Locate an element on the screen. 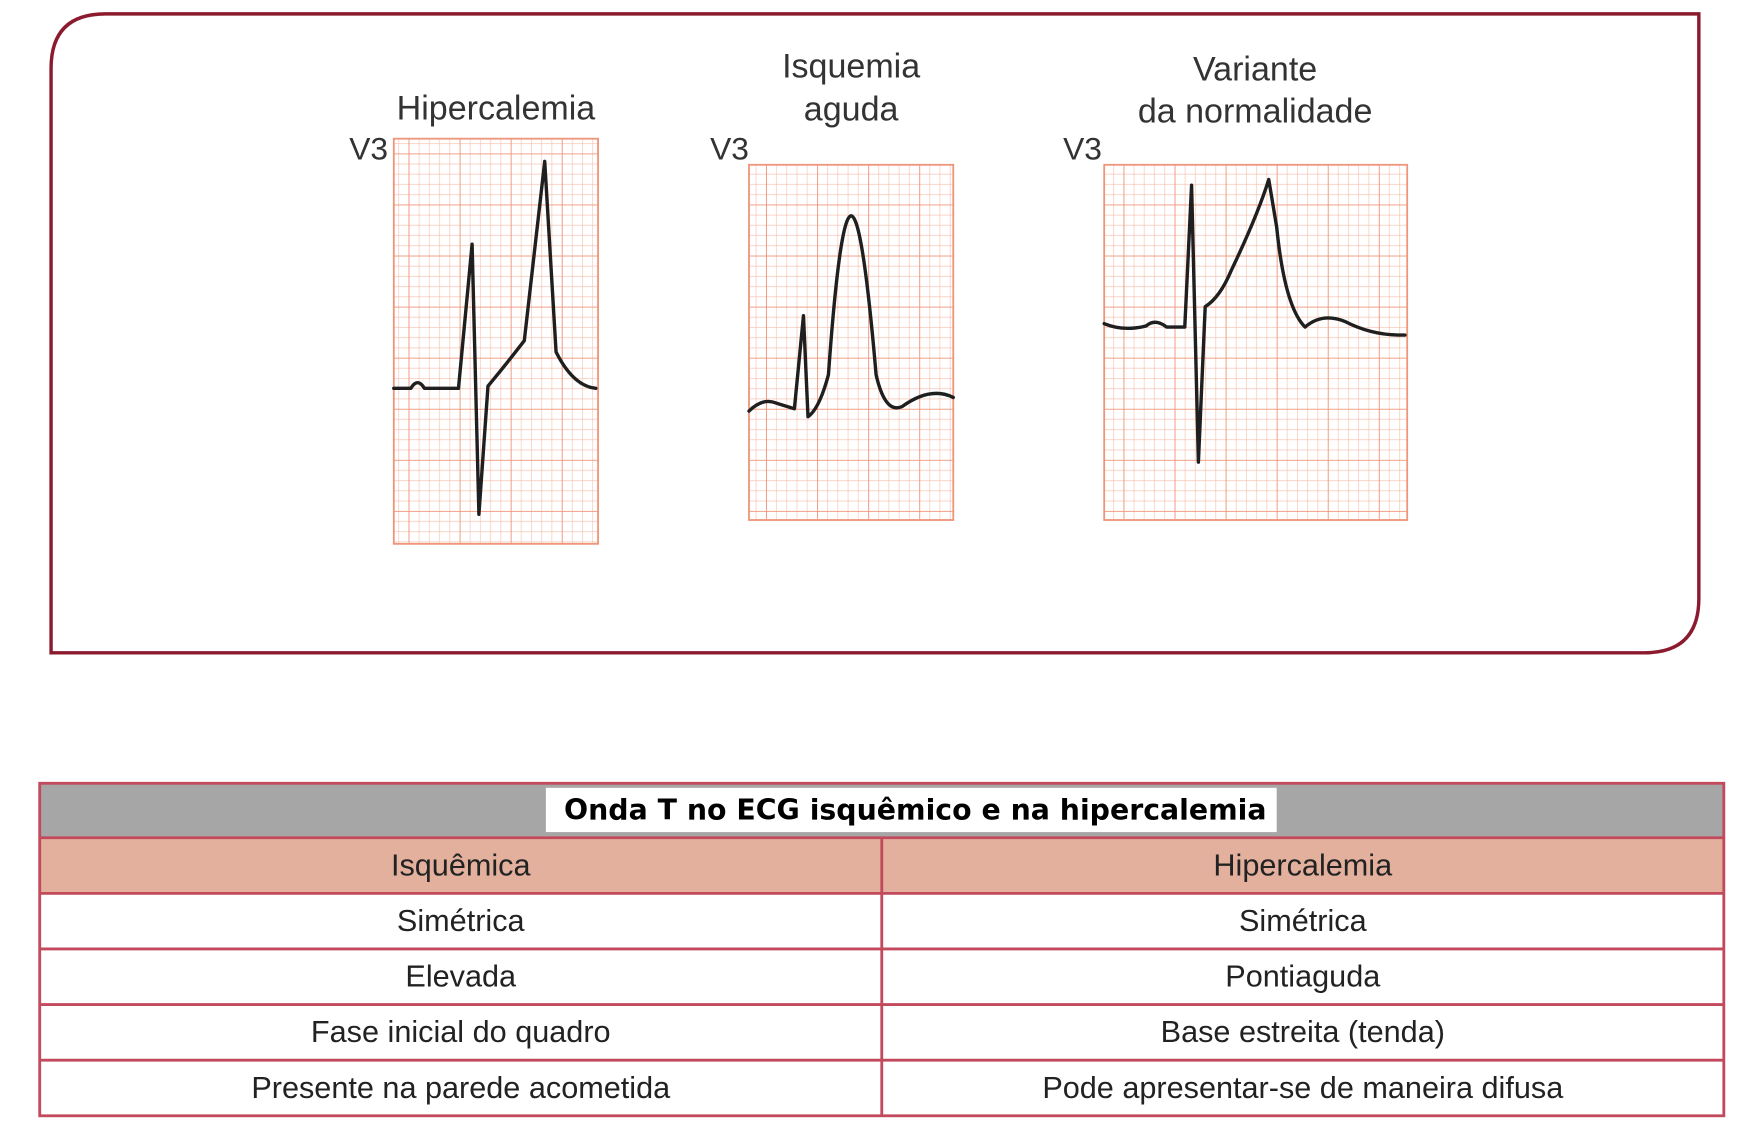 The width and height of the screenshot is (1759, 1141). panel-title: da normalidade is located at coordinates (1255, 112).